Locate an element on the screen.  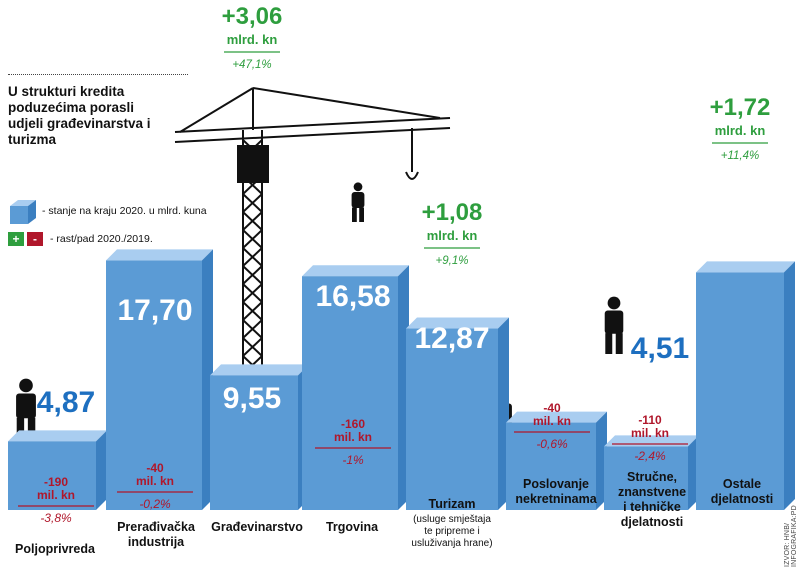
value-label: 12,87 is located at coordinates (451, 338).